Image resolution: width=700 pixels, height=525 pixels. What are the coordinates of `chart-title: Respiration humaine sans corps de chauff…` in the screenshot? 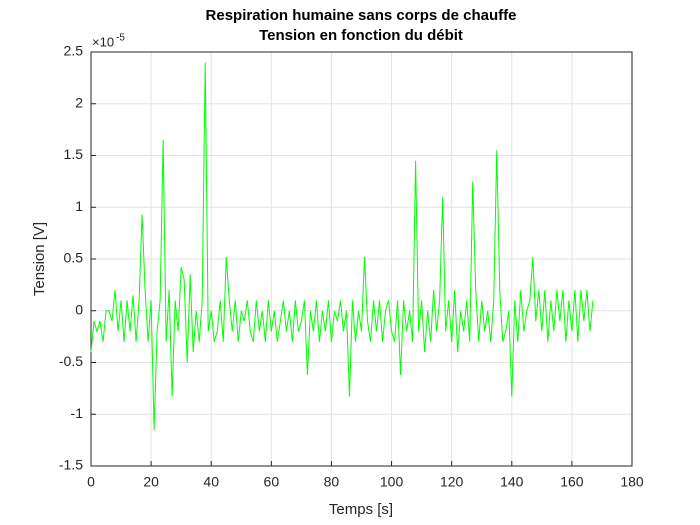 It's located at (361, 15).